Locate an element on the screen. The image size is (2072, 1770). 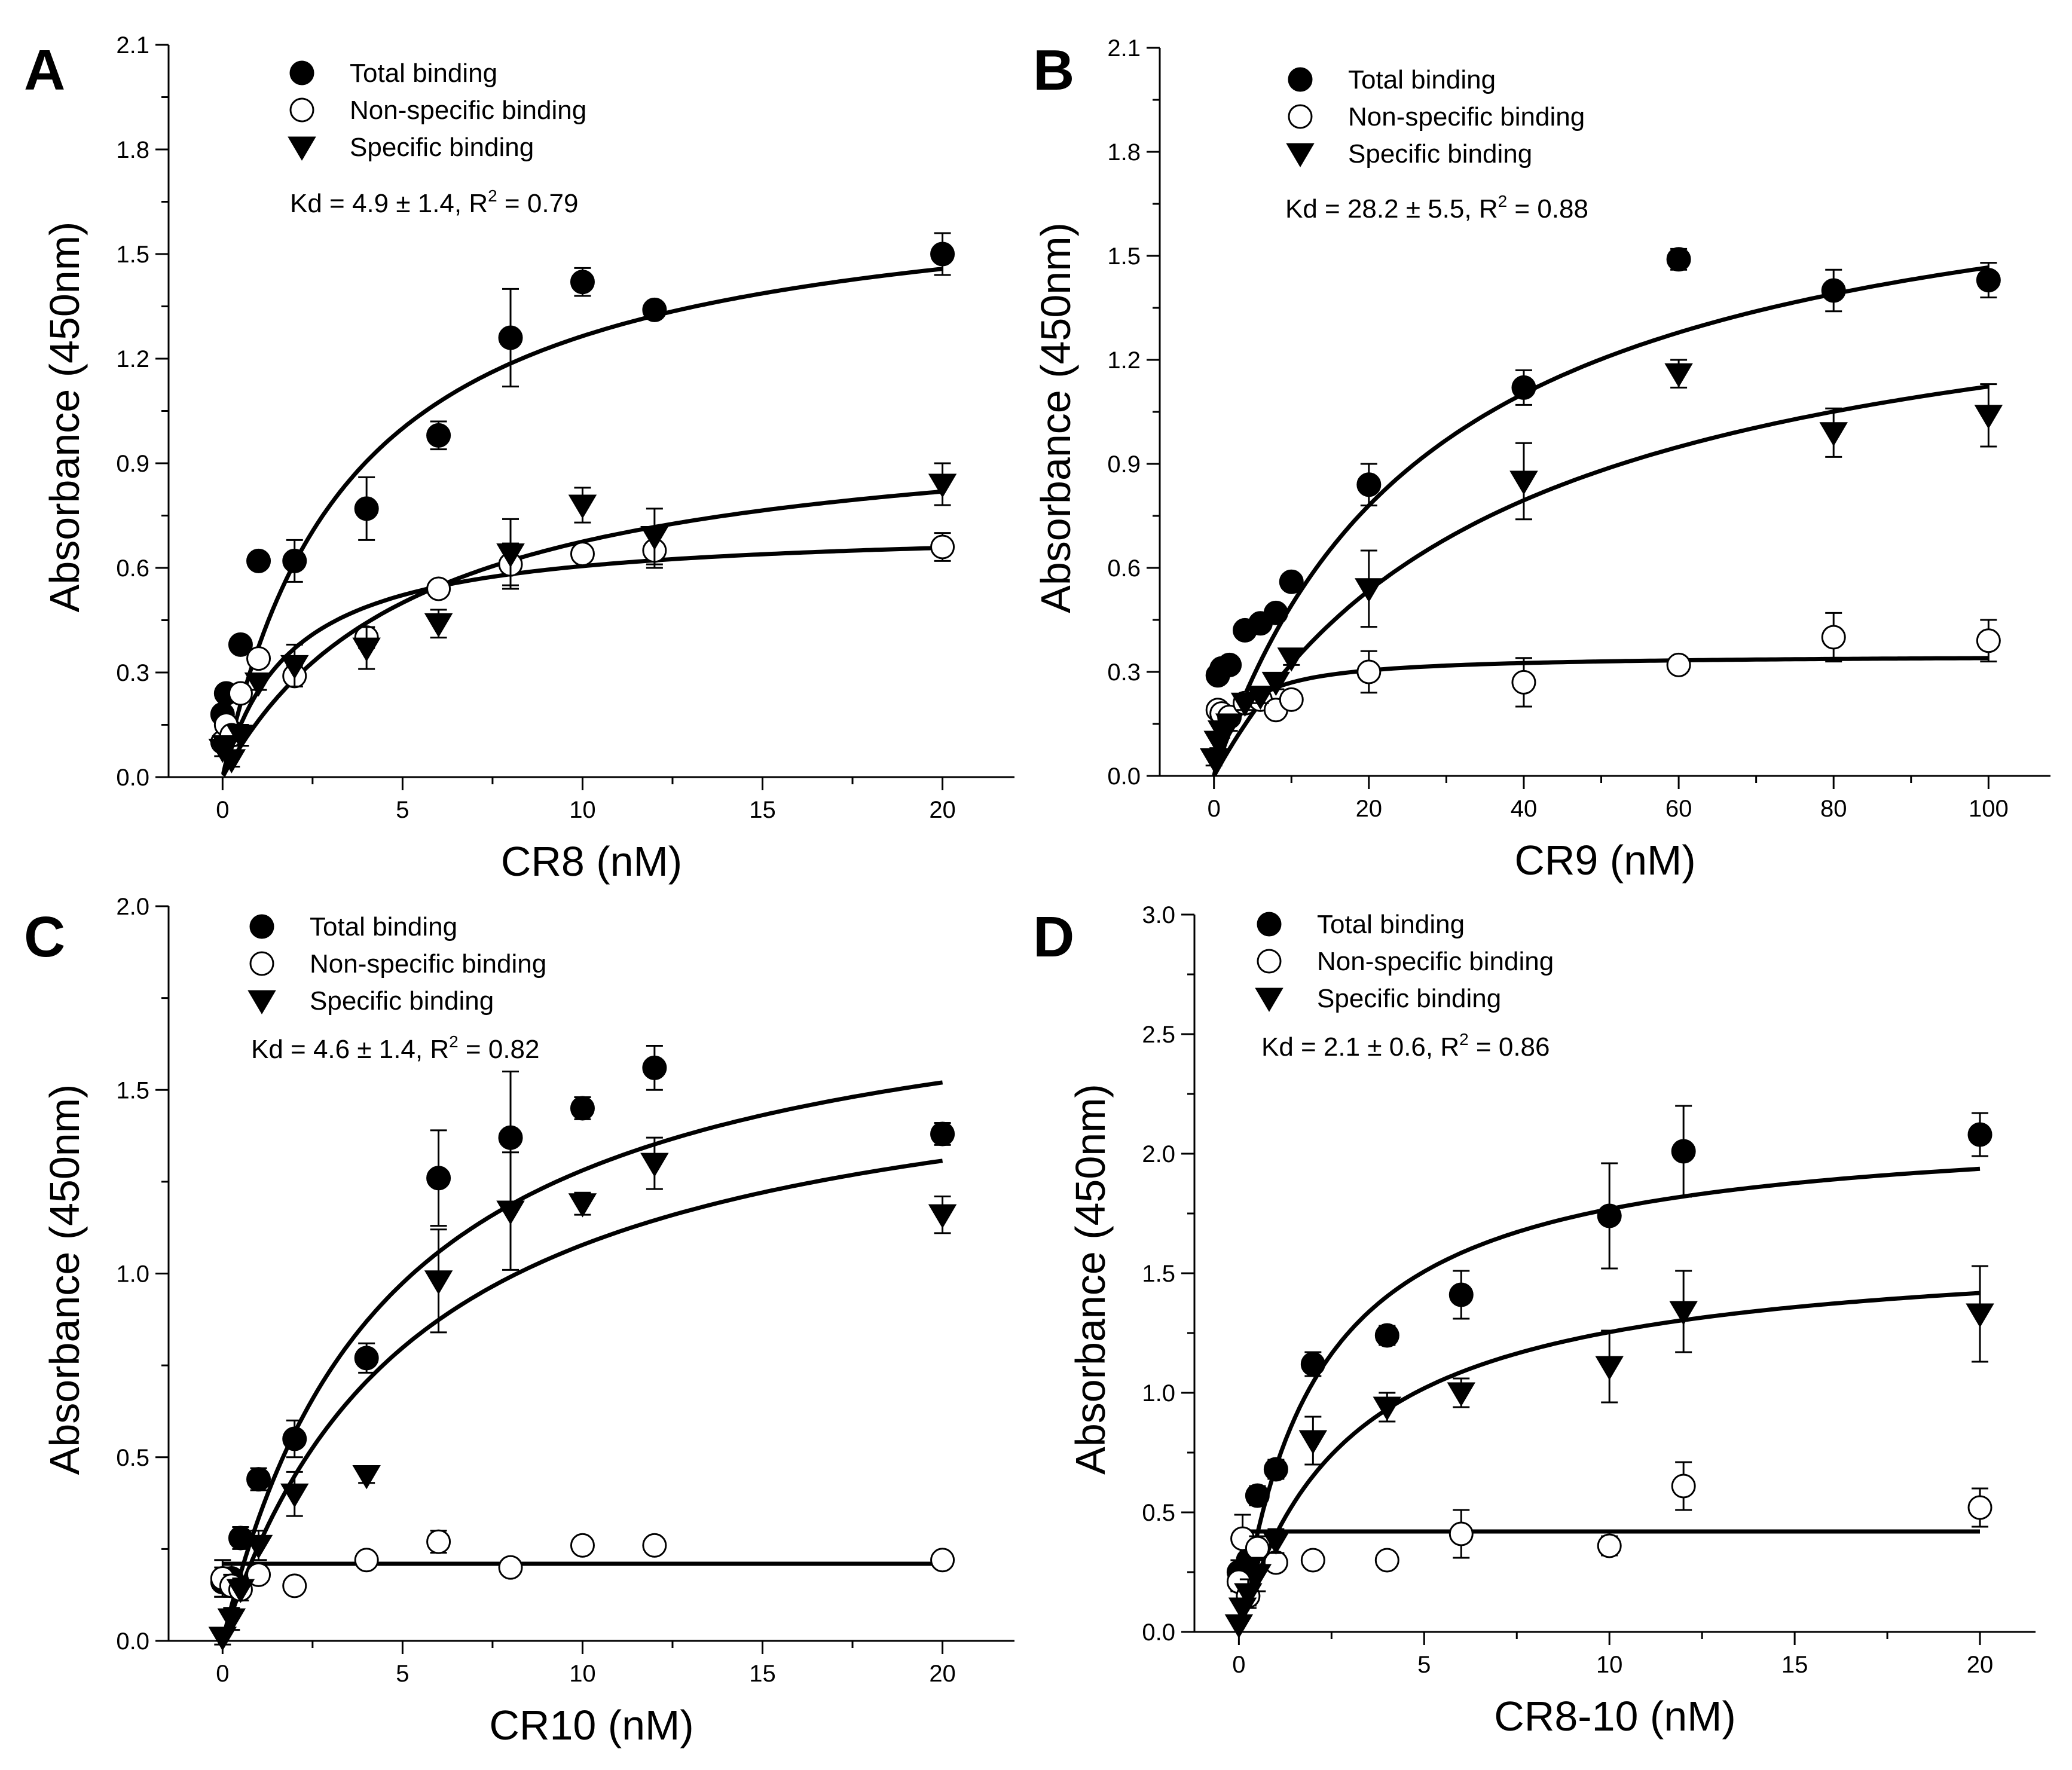
y-tick-label: 3.0 is located at coordinates (1158, 915).